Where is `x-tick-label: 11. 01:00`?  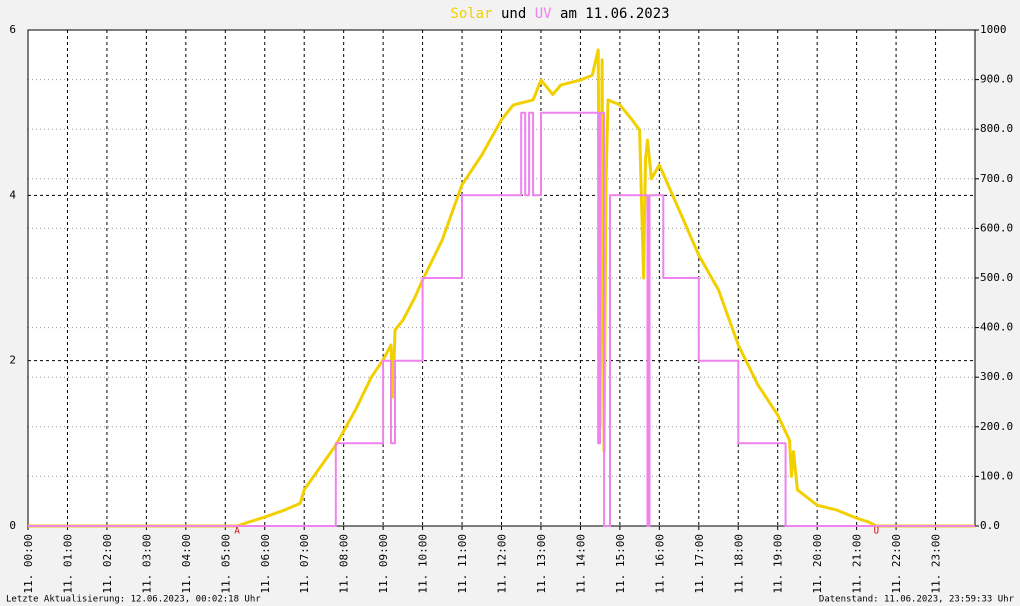 x-tick-label: 11. 01:00 is located at coordinates (67, 564).